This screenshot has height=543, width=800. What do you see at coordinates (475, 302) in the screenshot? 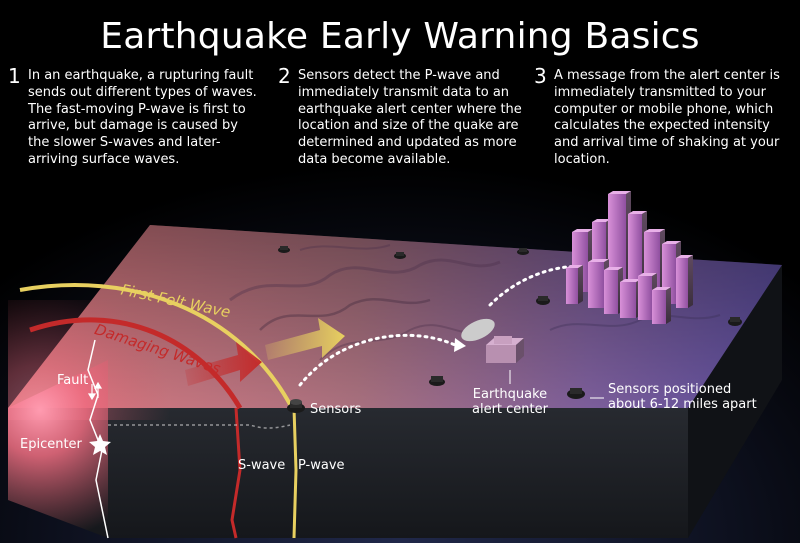
I see `mountain-ridges` at bounding box center [475, 302].